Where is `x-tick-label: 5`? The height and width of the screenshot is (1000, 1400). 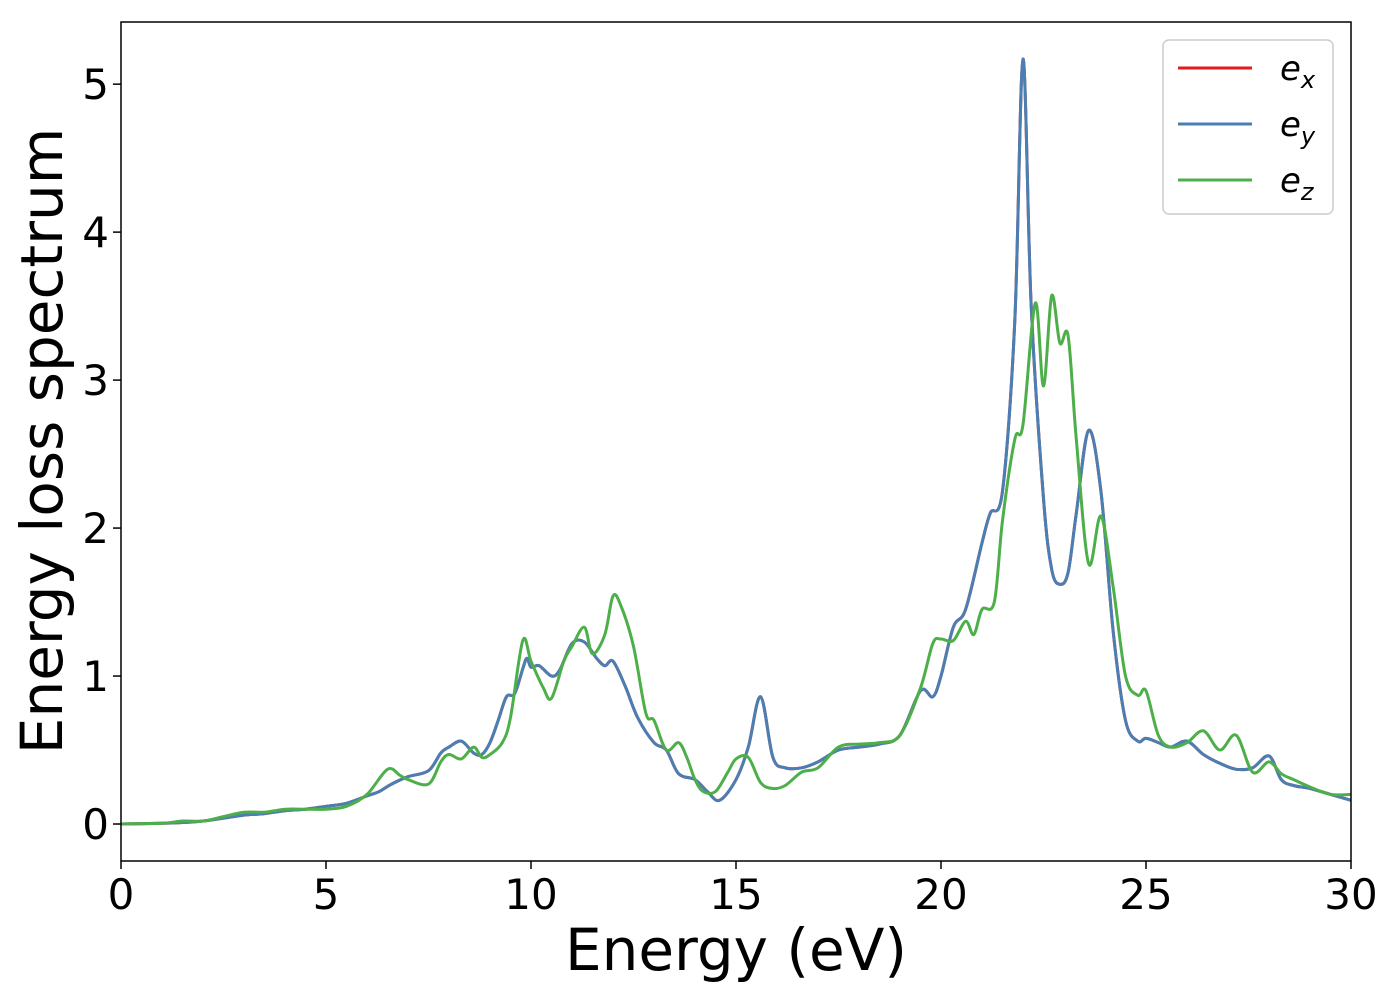 x-tick-label: 5 is located at coordinates (326, 894).